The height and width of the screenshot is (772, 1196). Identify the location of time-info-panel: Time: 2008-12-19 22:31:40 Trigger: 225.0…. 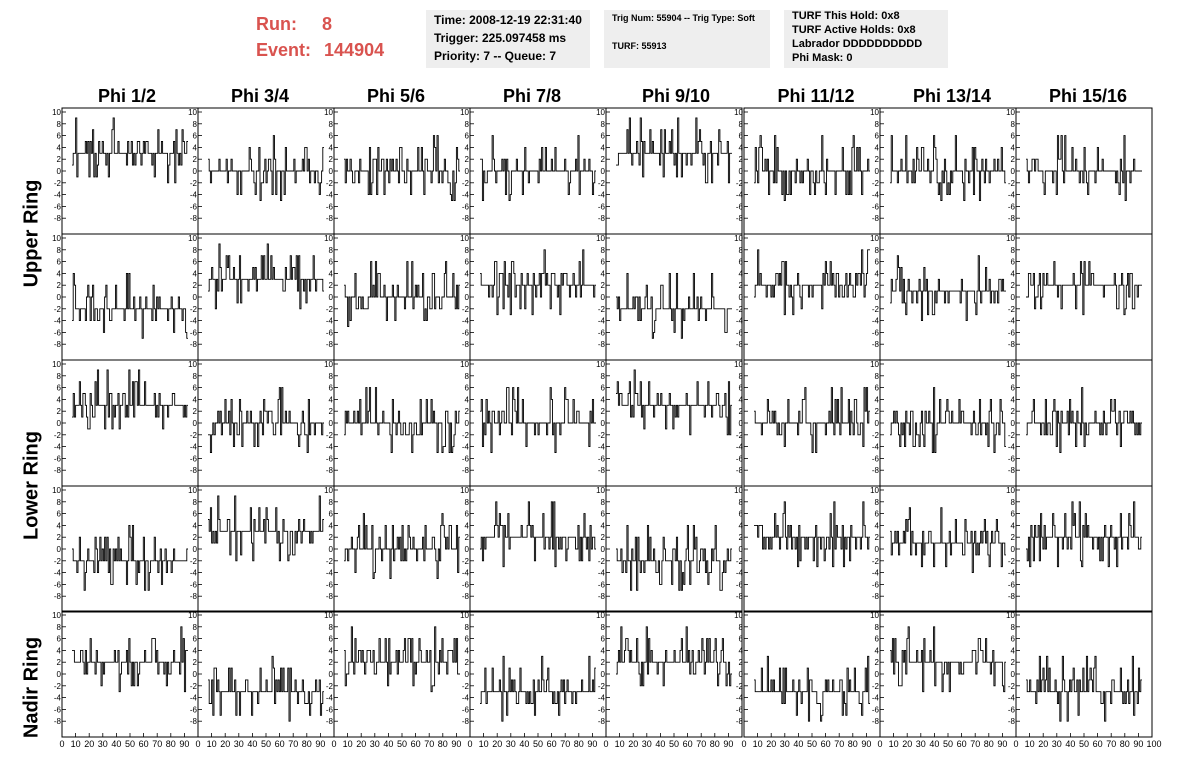
(508, 39).